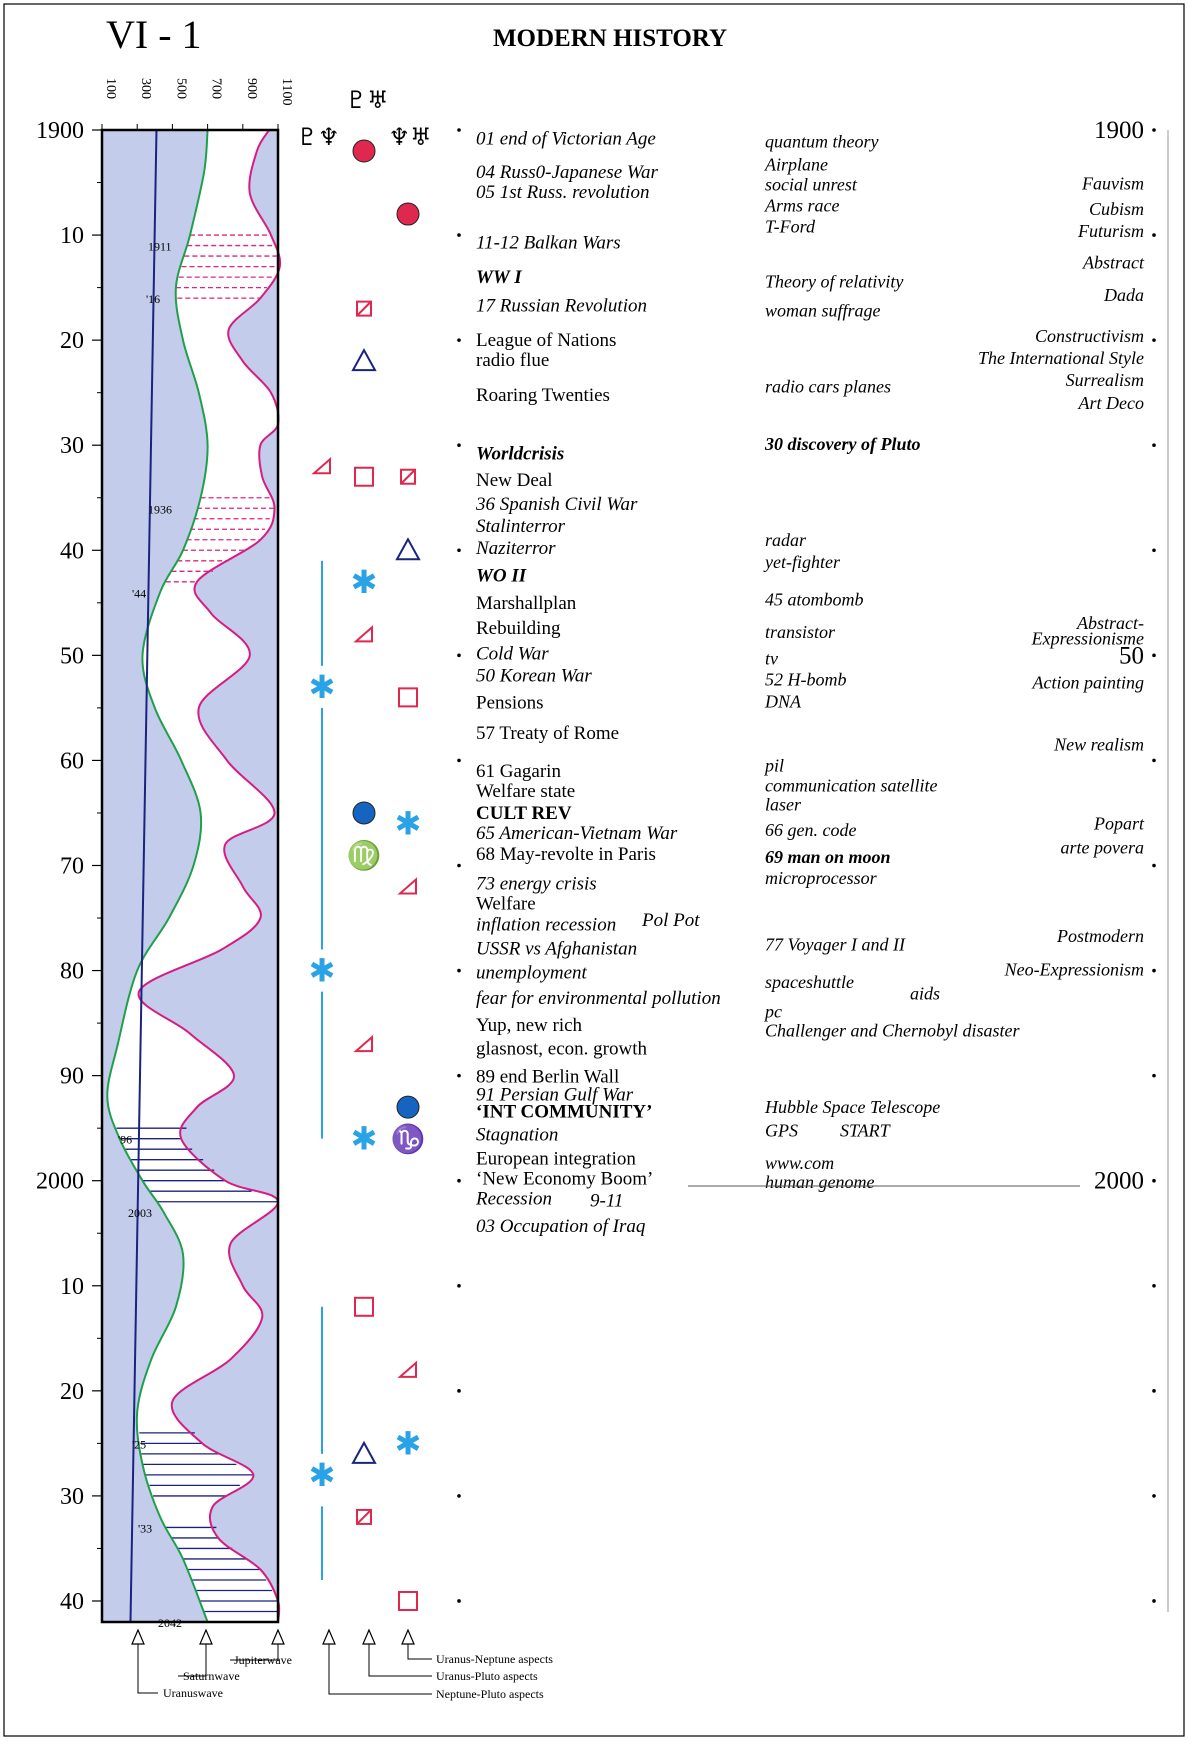  What do you see at coordinates (408, 477) in the screenshot?
I see `sesquisquare-slash` at bounding box center [408, 477].